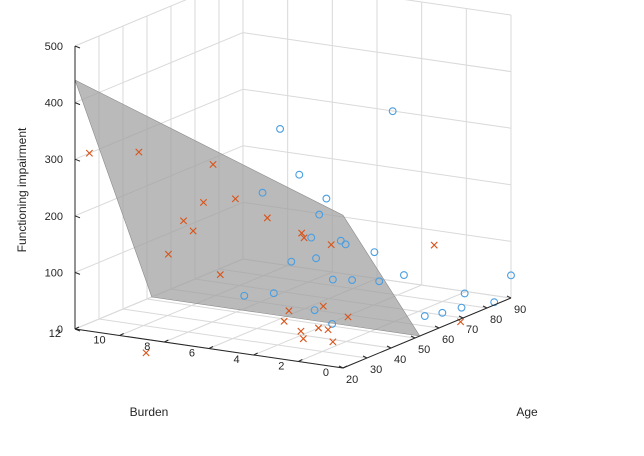 This screenshot has height=456, width=644. Describe the element at coordinates (400, 360) in the screenshot. I see `x-tick-label: 40` at that location.